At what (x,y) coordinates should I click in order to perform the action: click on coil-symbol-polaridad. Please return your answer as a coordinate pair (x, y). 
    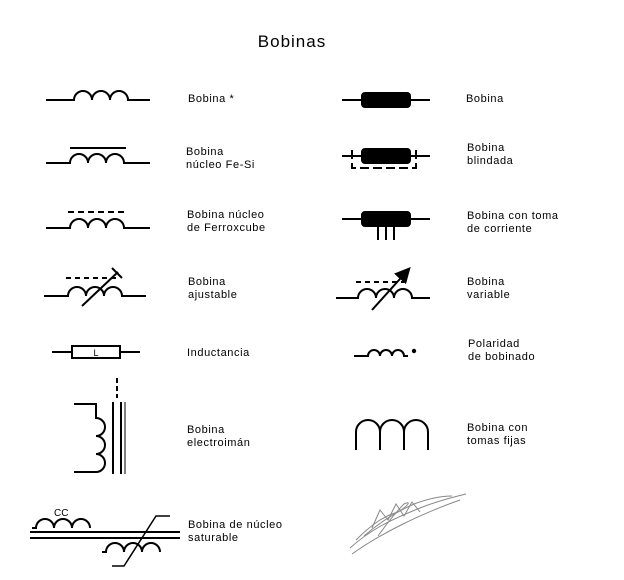
    Looking at the image, I should click on (381, 353).